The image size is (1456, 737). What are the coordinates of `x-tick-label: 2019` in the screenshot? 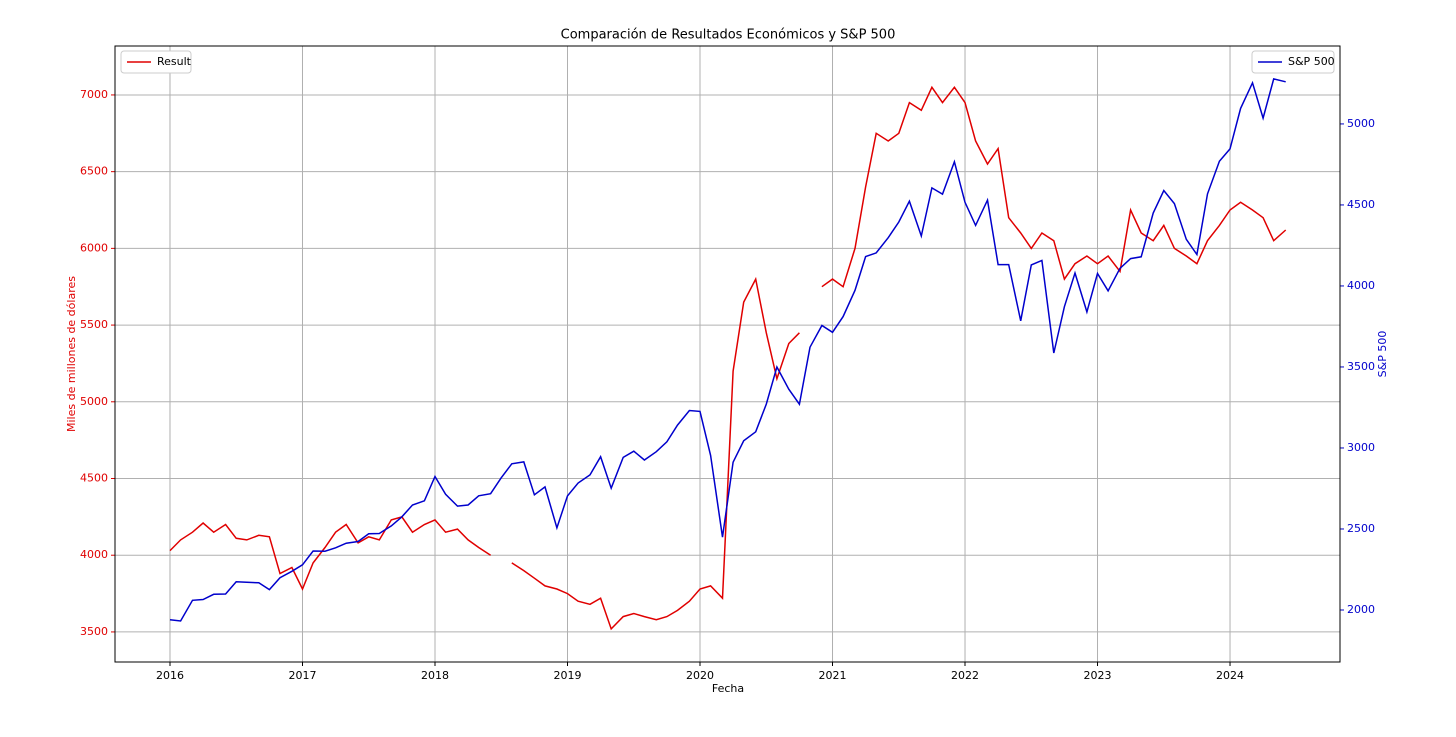 It's located at (568, 675).